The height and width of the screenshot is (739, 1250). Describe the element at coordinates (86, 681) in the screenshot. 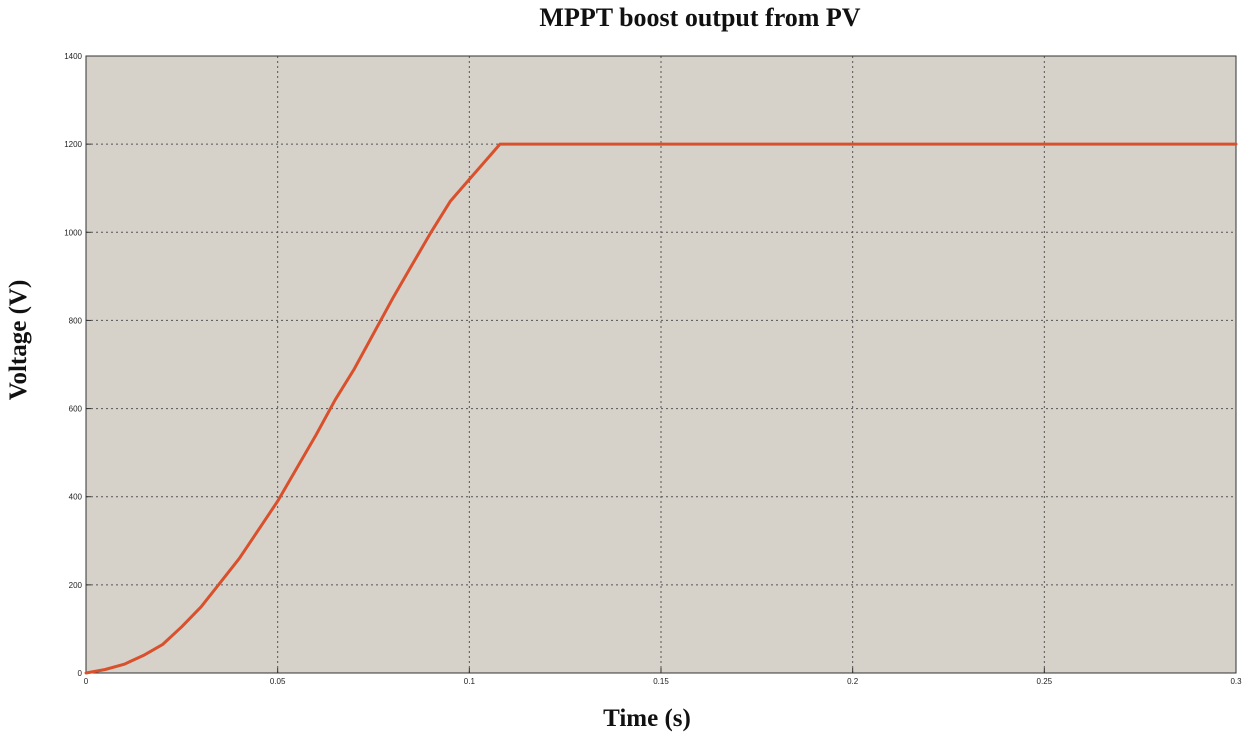

I see `x-tick-label: 0` at that location.